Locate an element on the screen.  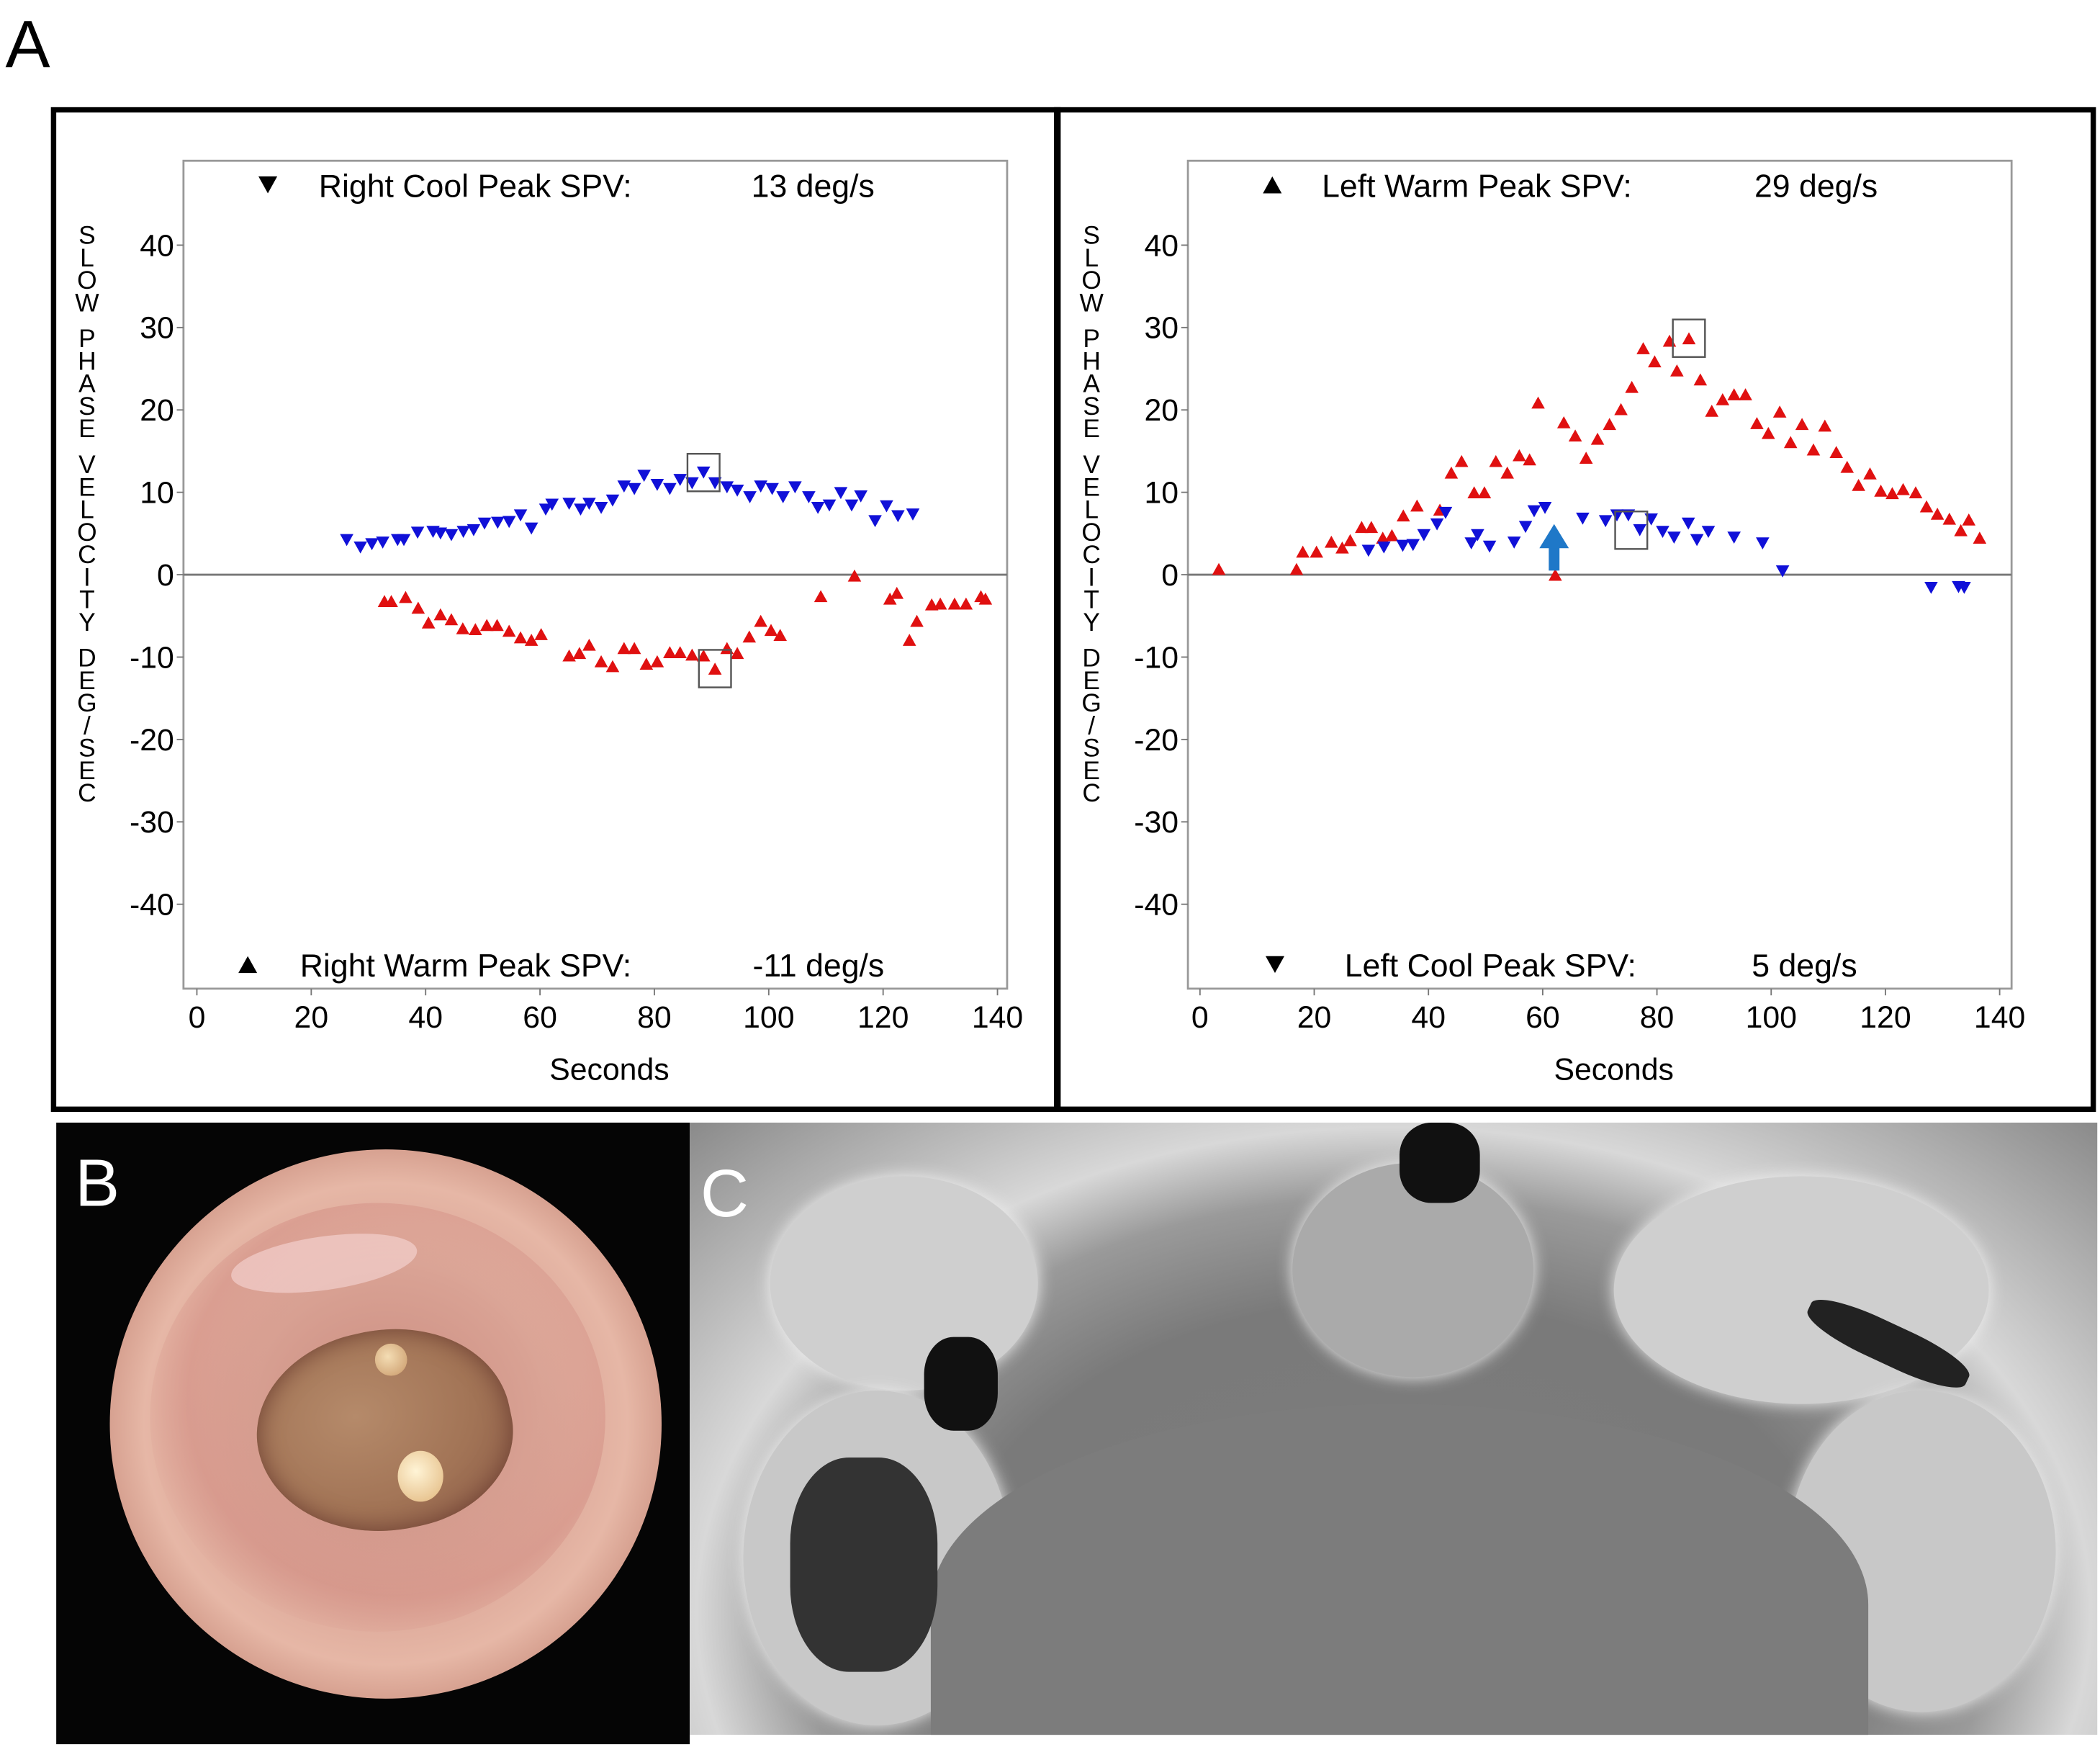
ct-air is located at coordinates (1440, 1162).